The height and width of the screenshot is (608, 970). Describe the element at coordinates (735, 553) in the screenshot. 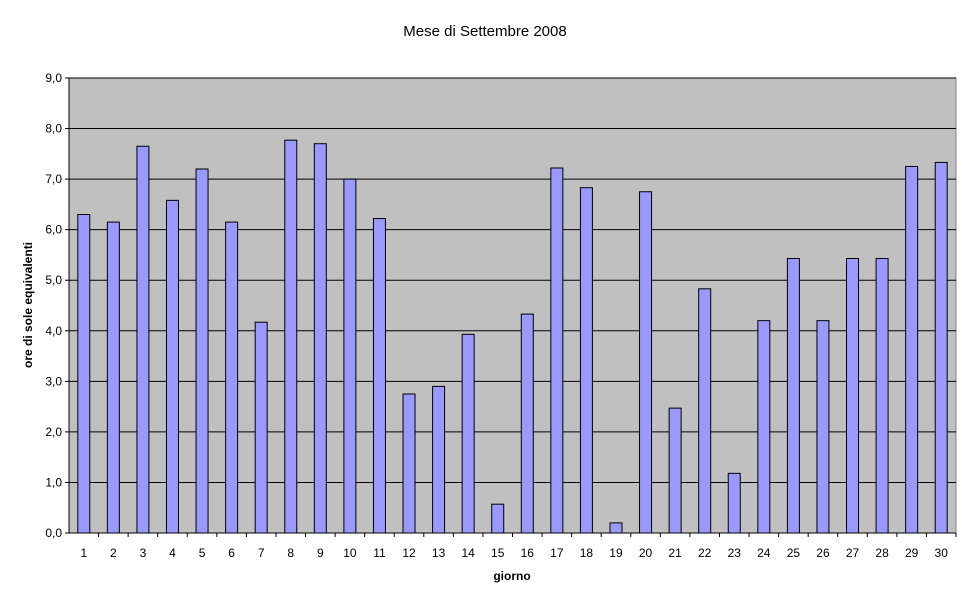

I see `x-tick-label: 23` at that location.